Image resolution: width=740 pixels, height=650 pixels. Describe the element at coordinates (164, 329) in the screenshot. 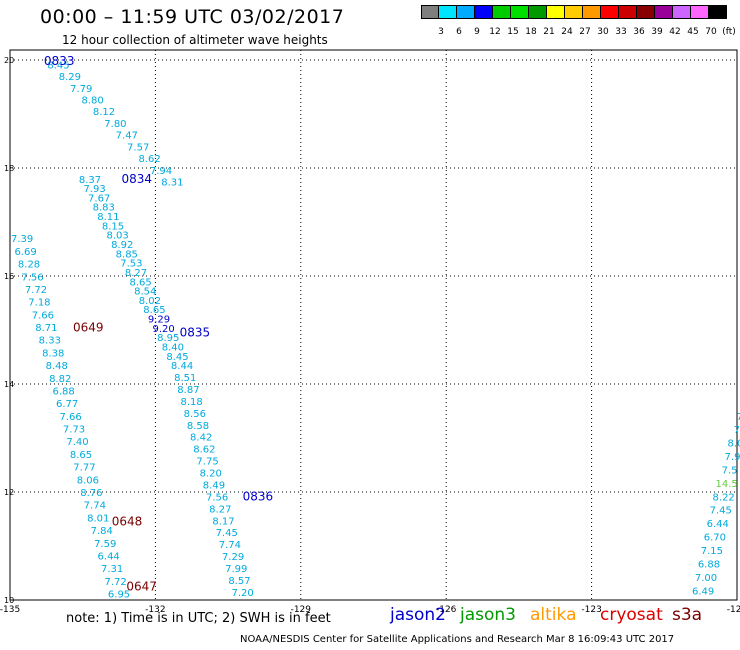

I see `swh-value: 9.20` at that location.